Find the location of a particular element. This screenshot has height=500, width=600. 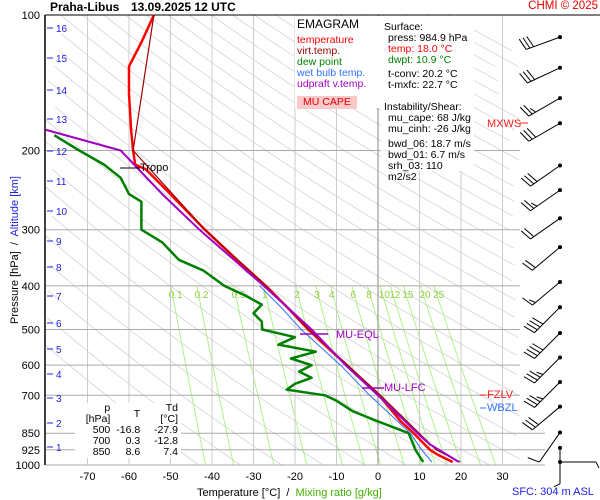

mu-cape-label: MU CAPE is located at coordinates (327, 102).